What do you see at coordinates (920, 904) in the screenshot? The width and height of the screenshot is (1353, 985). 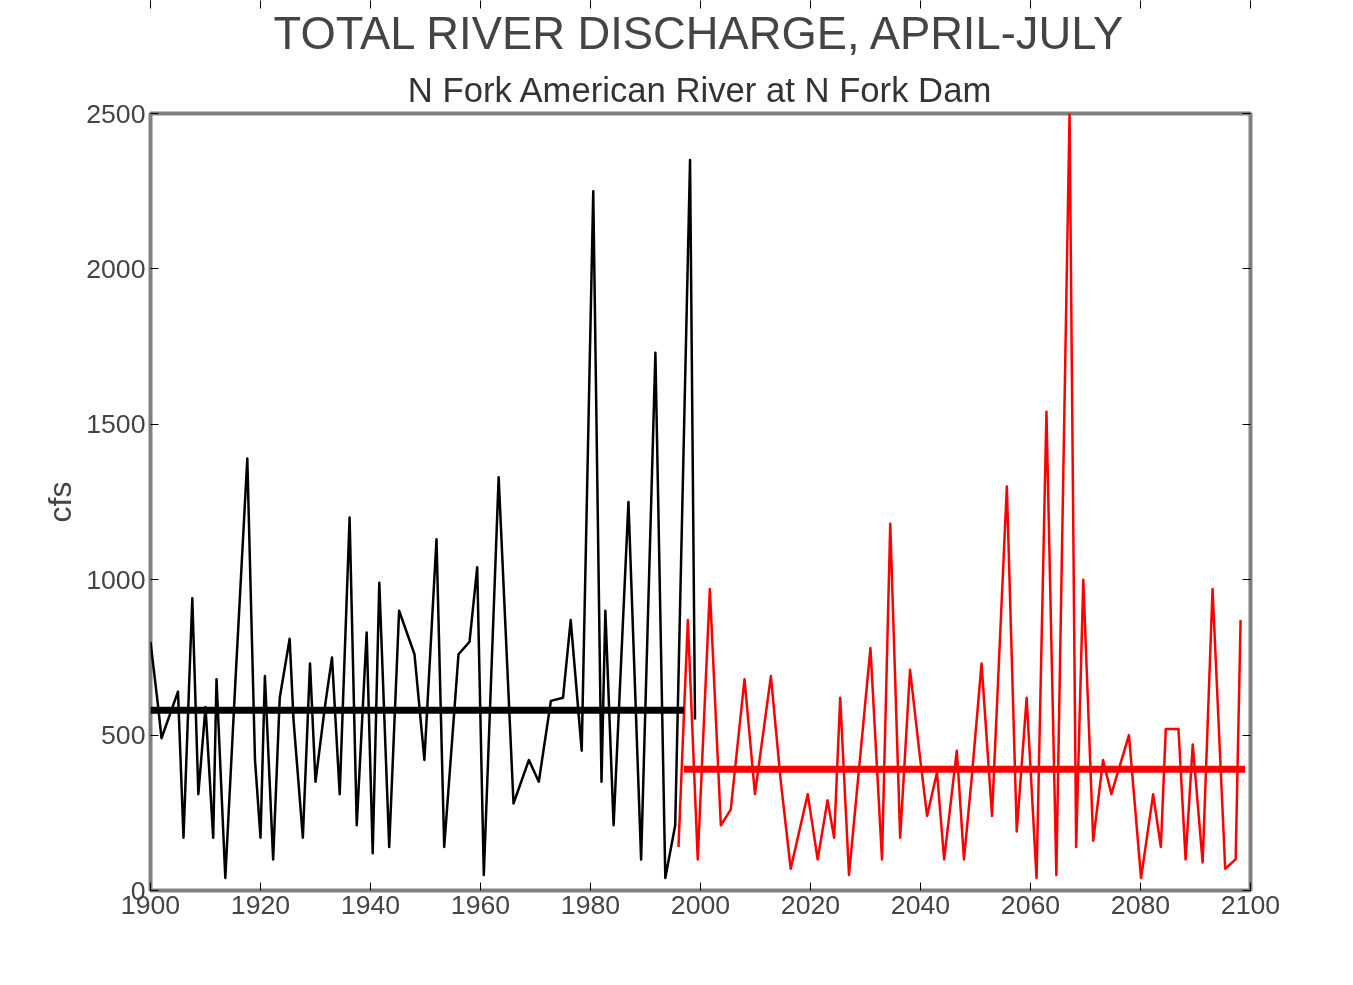 I see `x-tick-label: 2040` at bounding box center [920, 904].